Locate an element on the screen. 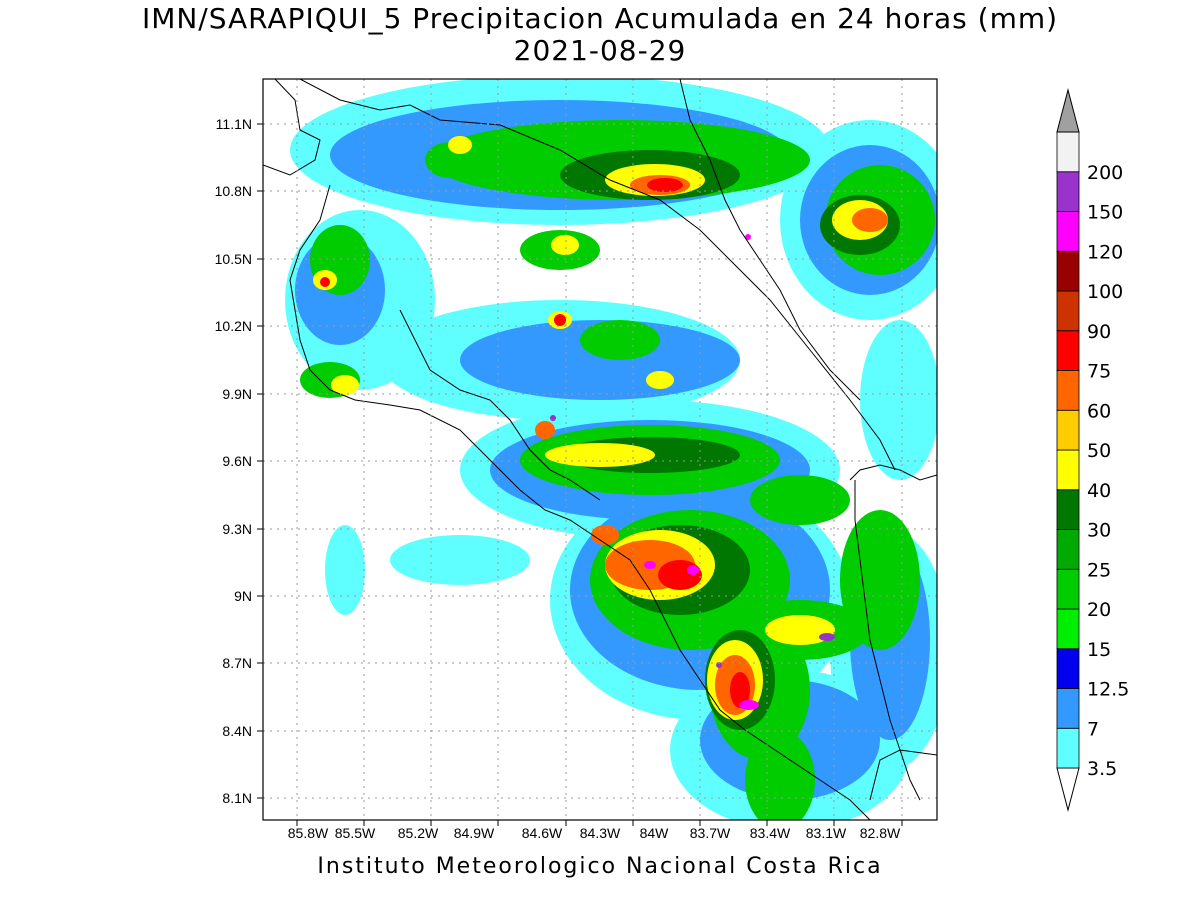 The image size is (1200, 900). lon-label: 84W is located at coordinates (655, 833).